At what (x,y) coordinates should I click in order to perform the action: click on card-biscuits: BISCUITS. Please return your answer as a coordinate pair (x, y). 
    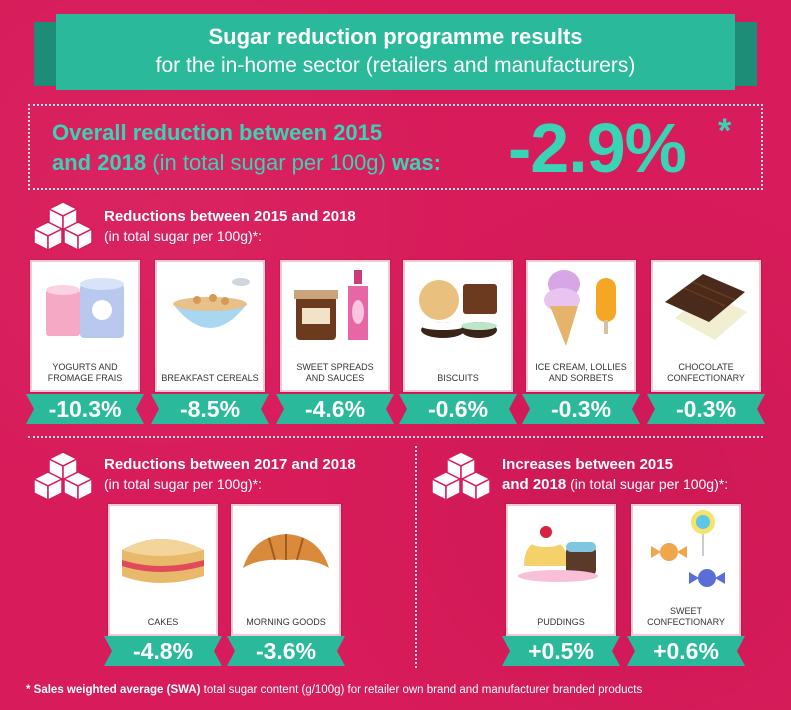
    Looking at the image, I should click on (458, 326).